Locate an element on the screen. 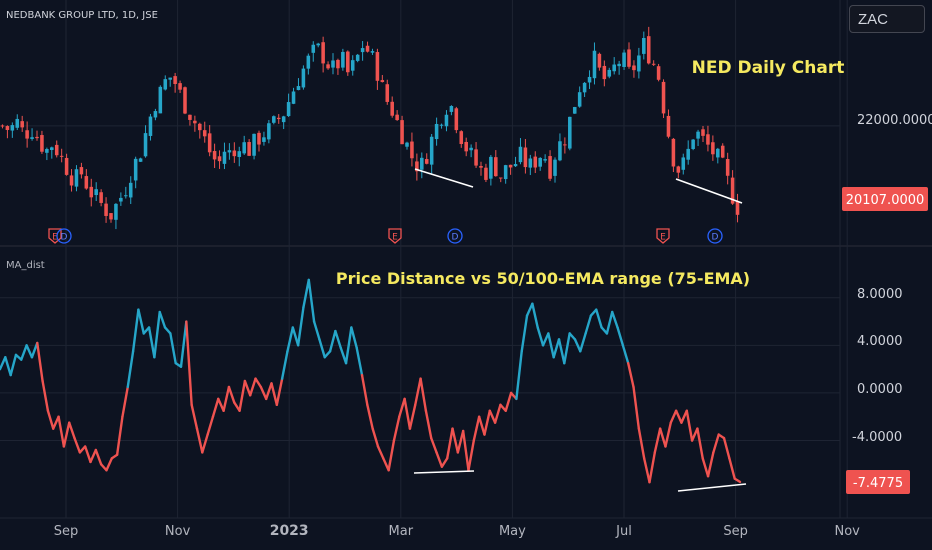  currency-selector: ZAC is located at coordinates (887, 19).